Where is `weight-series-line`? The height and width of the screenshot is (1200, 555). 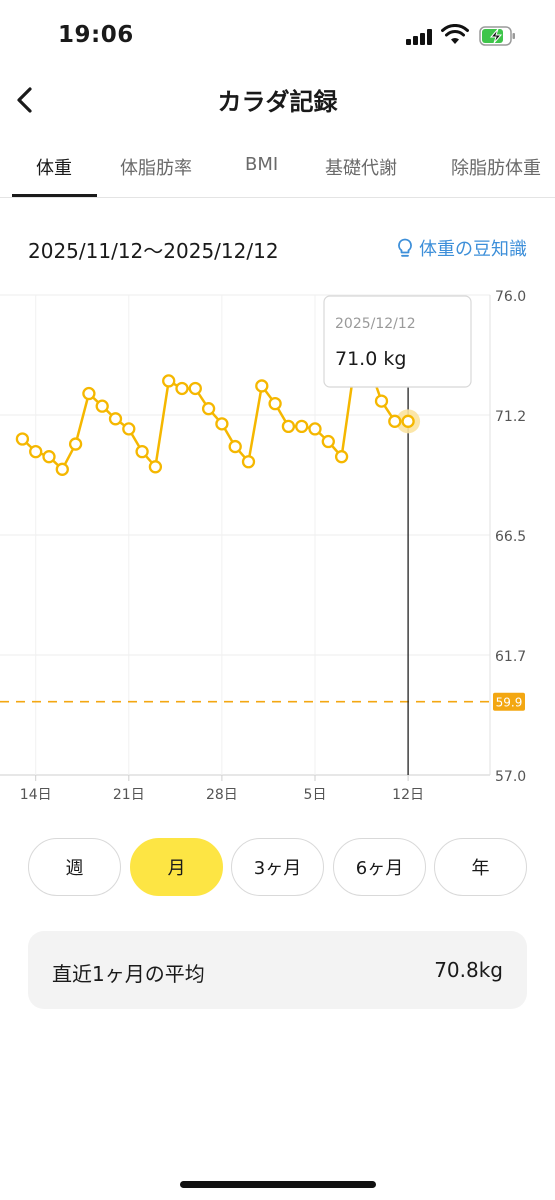 weight-series-line is located at coordinates (215, 416).